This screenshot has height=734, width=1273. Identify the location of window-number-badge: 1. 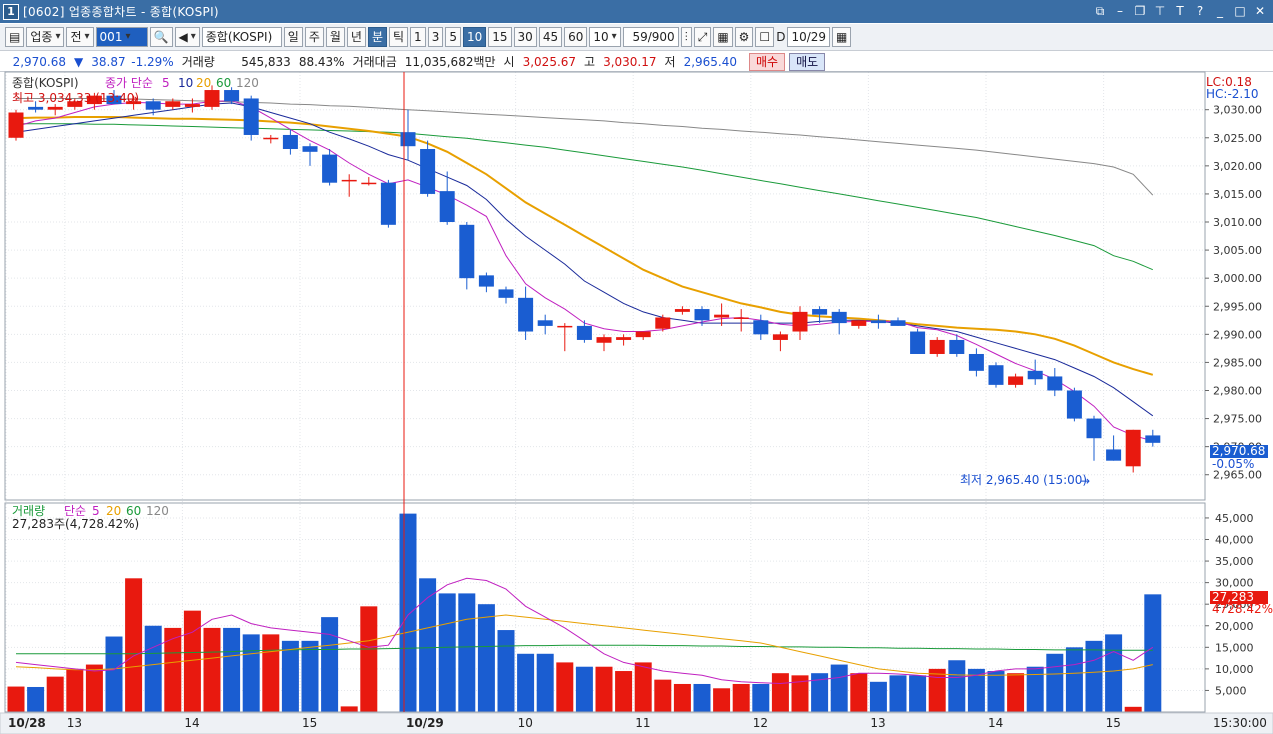
(11, 11).